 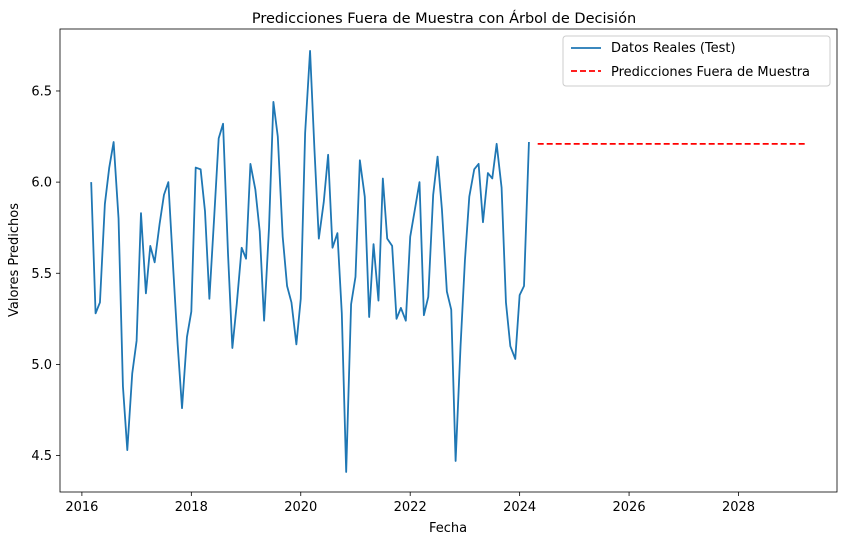 I want to click on x-axis-label: Fecha, so click(x=448, y=528).